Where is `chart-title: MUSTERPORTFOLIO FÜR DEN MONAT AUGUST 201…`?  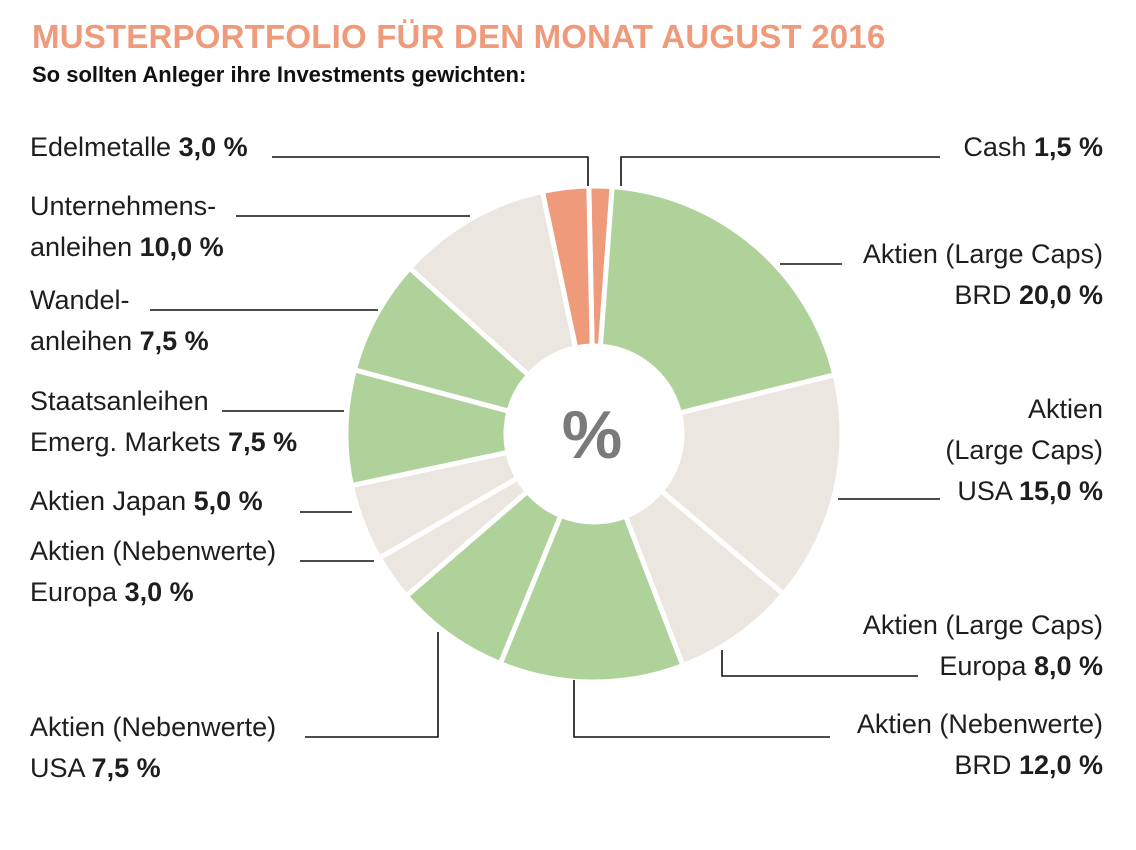 chart-title: MUSTERPORTFOLIO FÜR DEN MONAT AUGUST 201… is located at coordinates (459, 36).